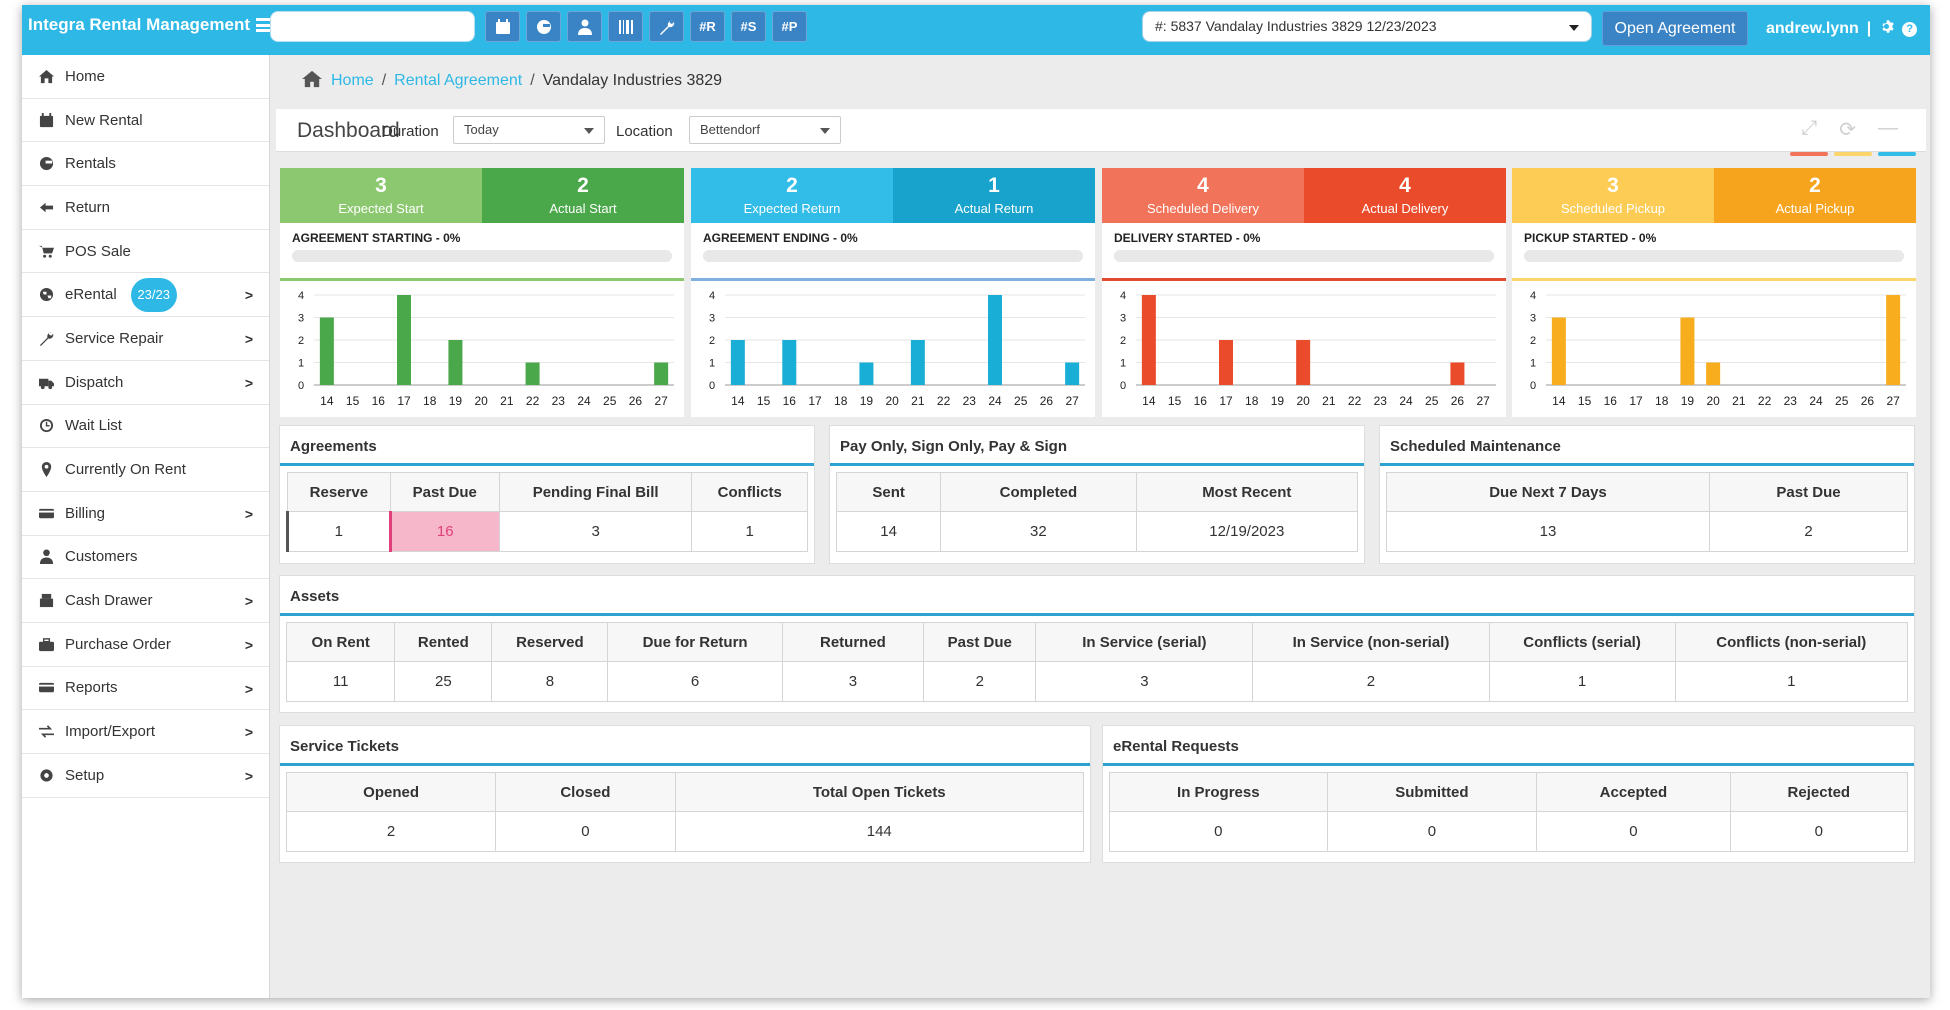 The height and width of the screenshot is (1010, 1950). What do you see at coordinates (543, 26) in the screenshot?
I see `return-button` at bounding box center [543, 26].